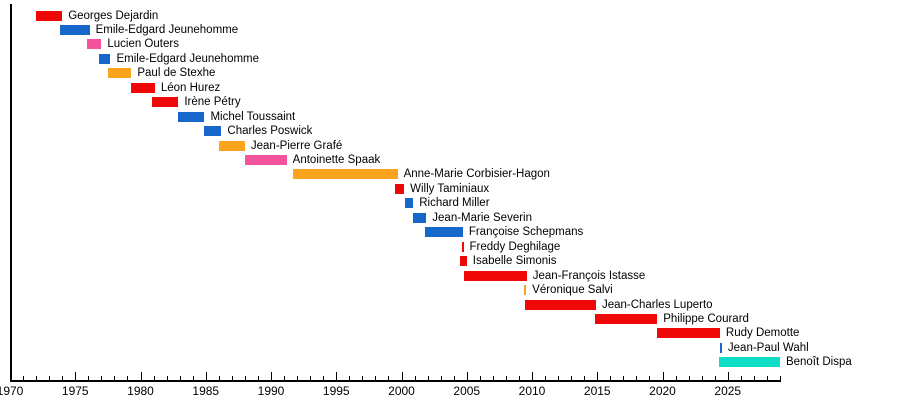  What do you see at coordinates (176, 73) in the screenshot?
I see `person-name-label: Paul de Stexhe` at bounding box center [176, 73].